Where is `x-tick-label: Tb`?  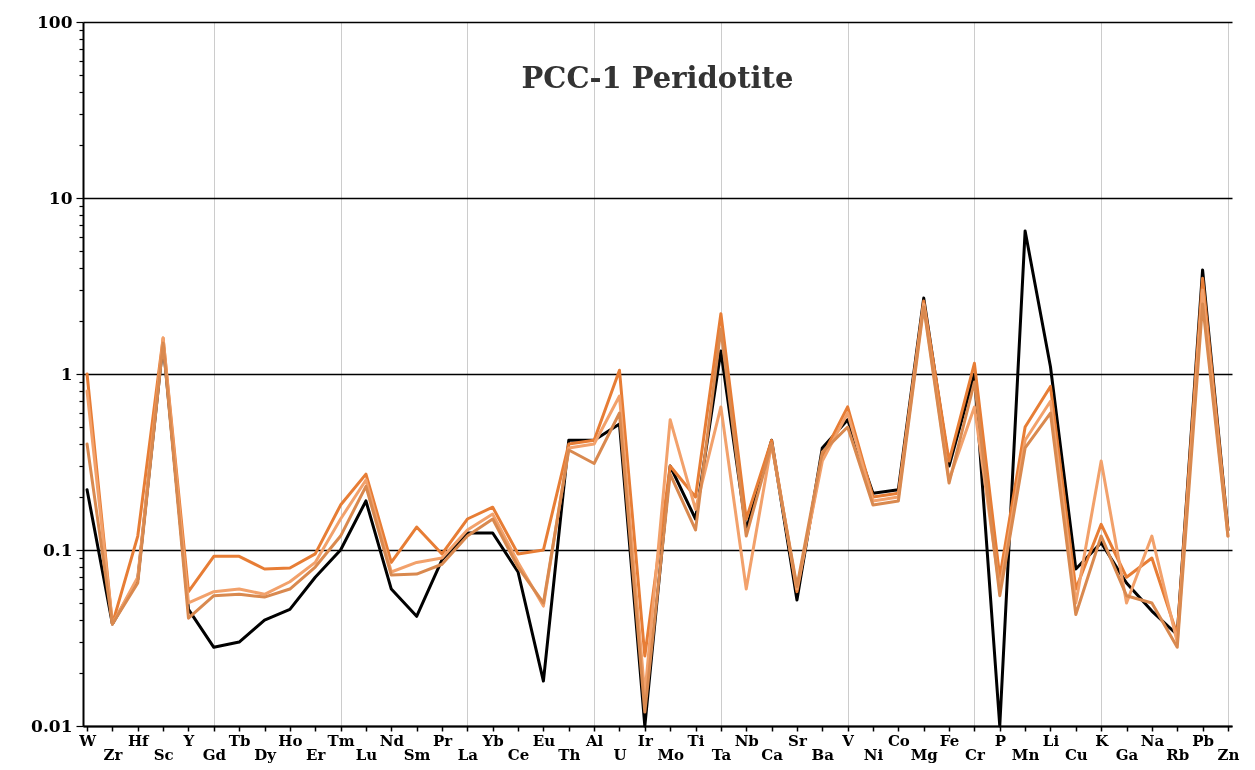 x-tick-label: Tb is located at coordinates (239, 740).